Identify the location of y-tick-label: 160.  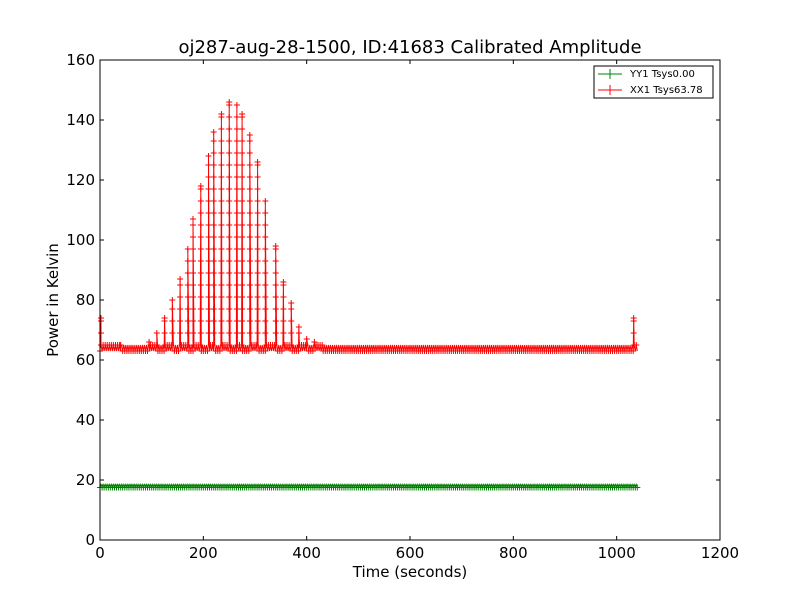
(80, 60).